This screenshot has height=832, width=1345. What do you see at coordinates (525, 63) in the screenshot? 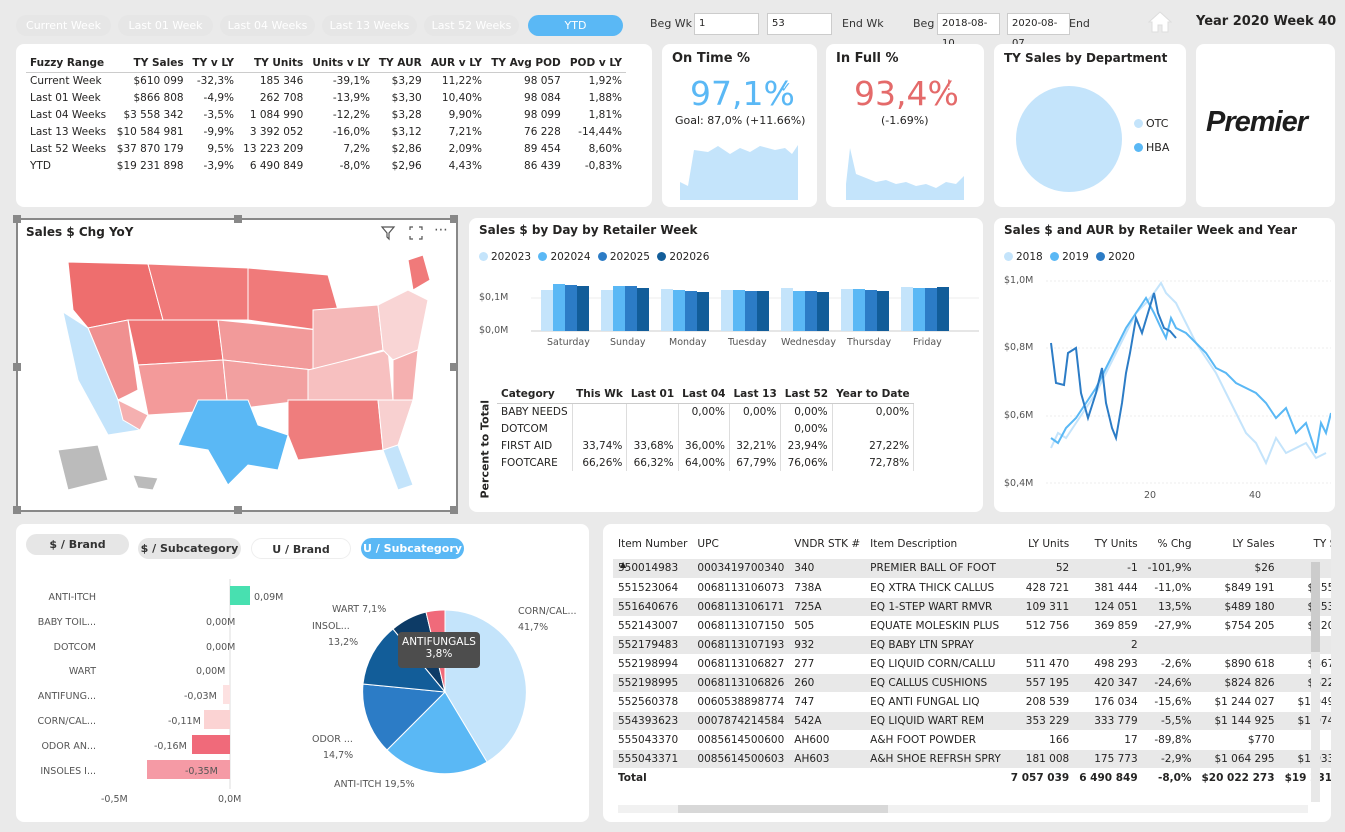
I see `column-header: TY Avg POD` at bounding box center [525, 63].